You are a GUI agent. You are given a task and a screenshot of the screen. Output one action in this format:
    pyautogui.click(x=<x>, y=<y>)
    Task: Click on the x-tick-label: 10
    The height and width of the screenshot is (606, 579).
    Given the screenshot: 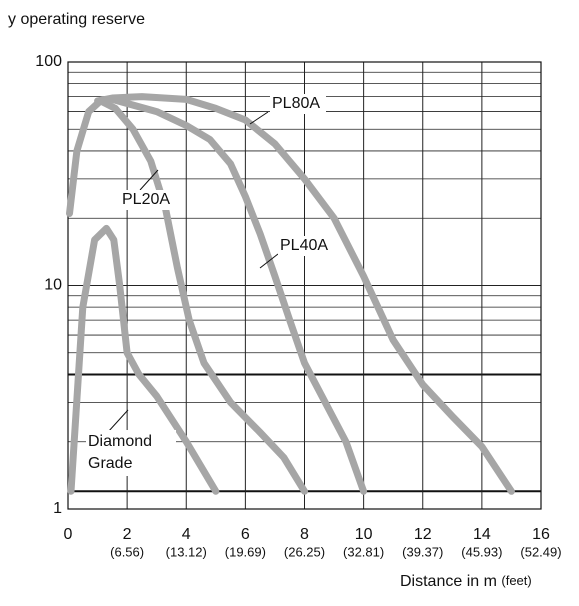 What is the action you would take?
    pyautogui.click(x=364, y=534)
    